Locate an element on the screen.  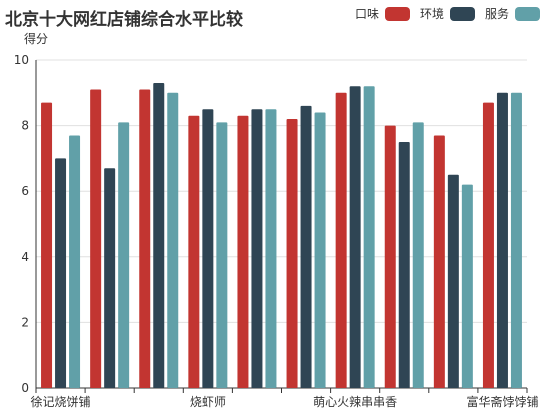
legend: 口味 环境 服务 is located at coordinates (447, 13).